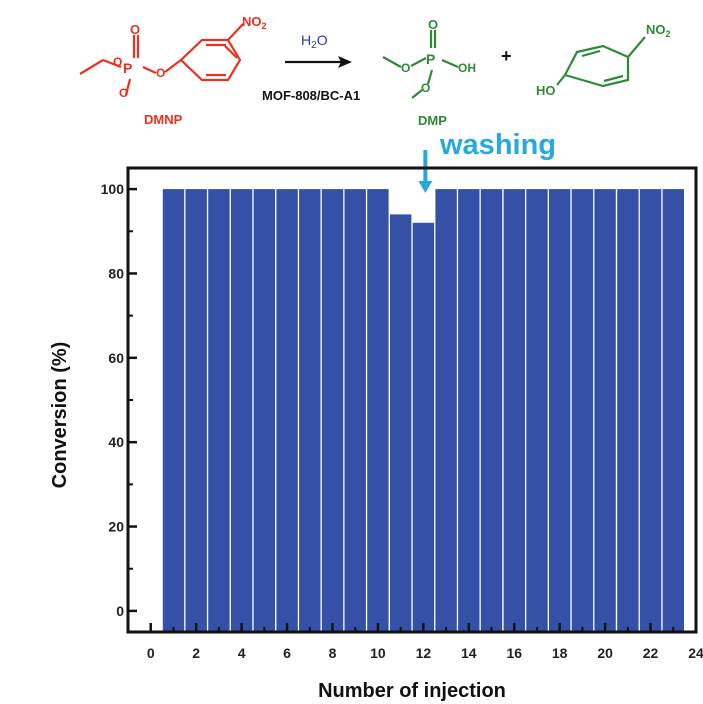  I want to click on y-axis-title: Conversion (%), so click(60, 415).